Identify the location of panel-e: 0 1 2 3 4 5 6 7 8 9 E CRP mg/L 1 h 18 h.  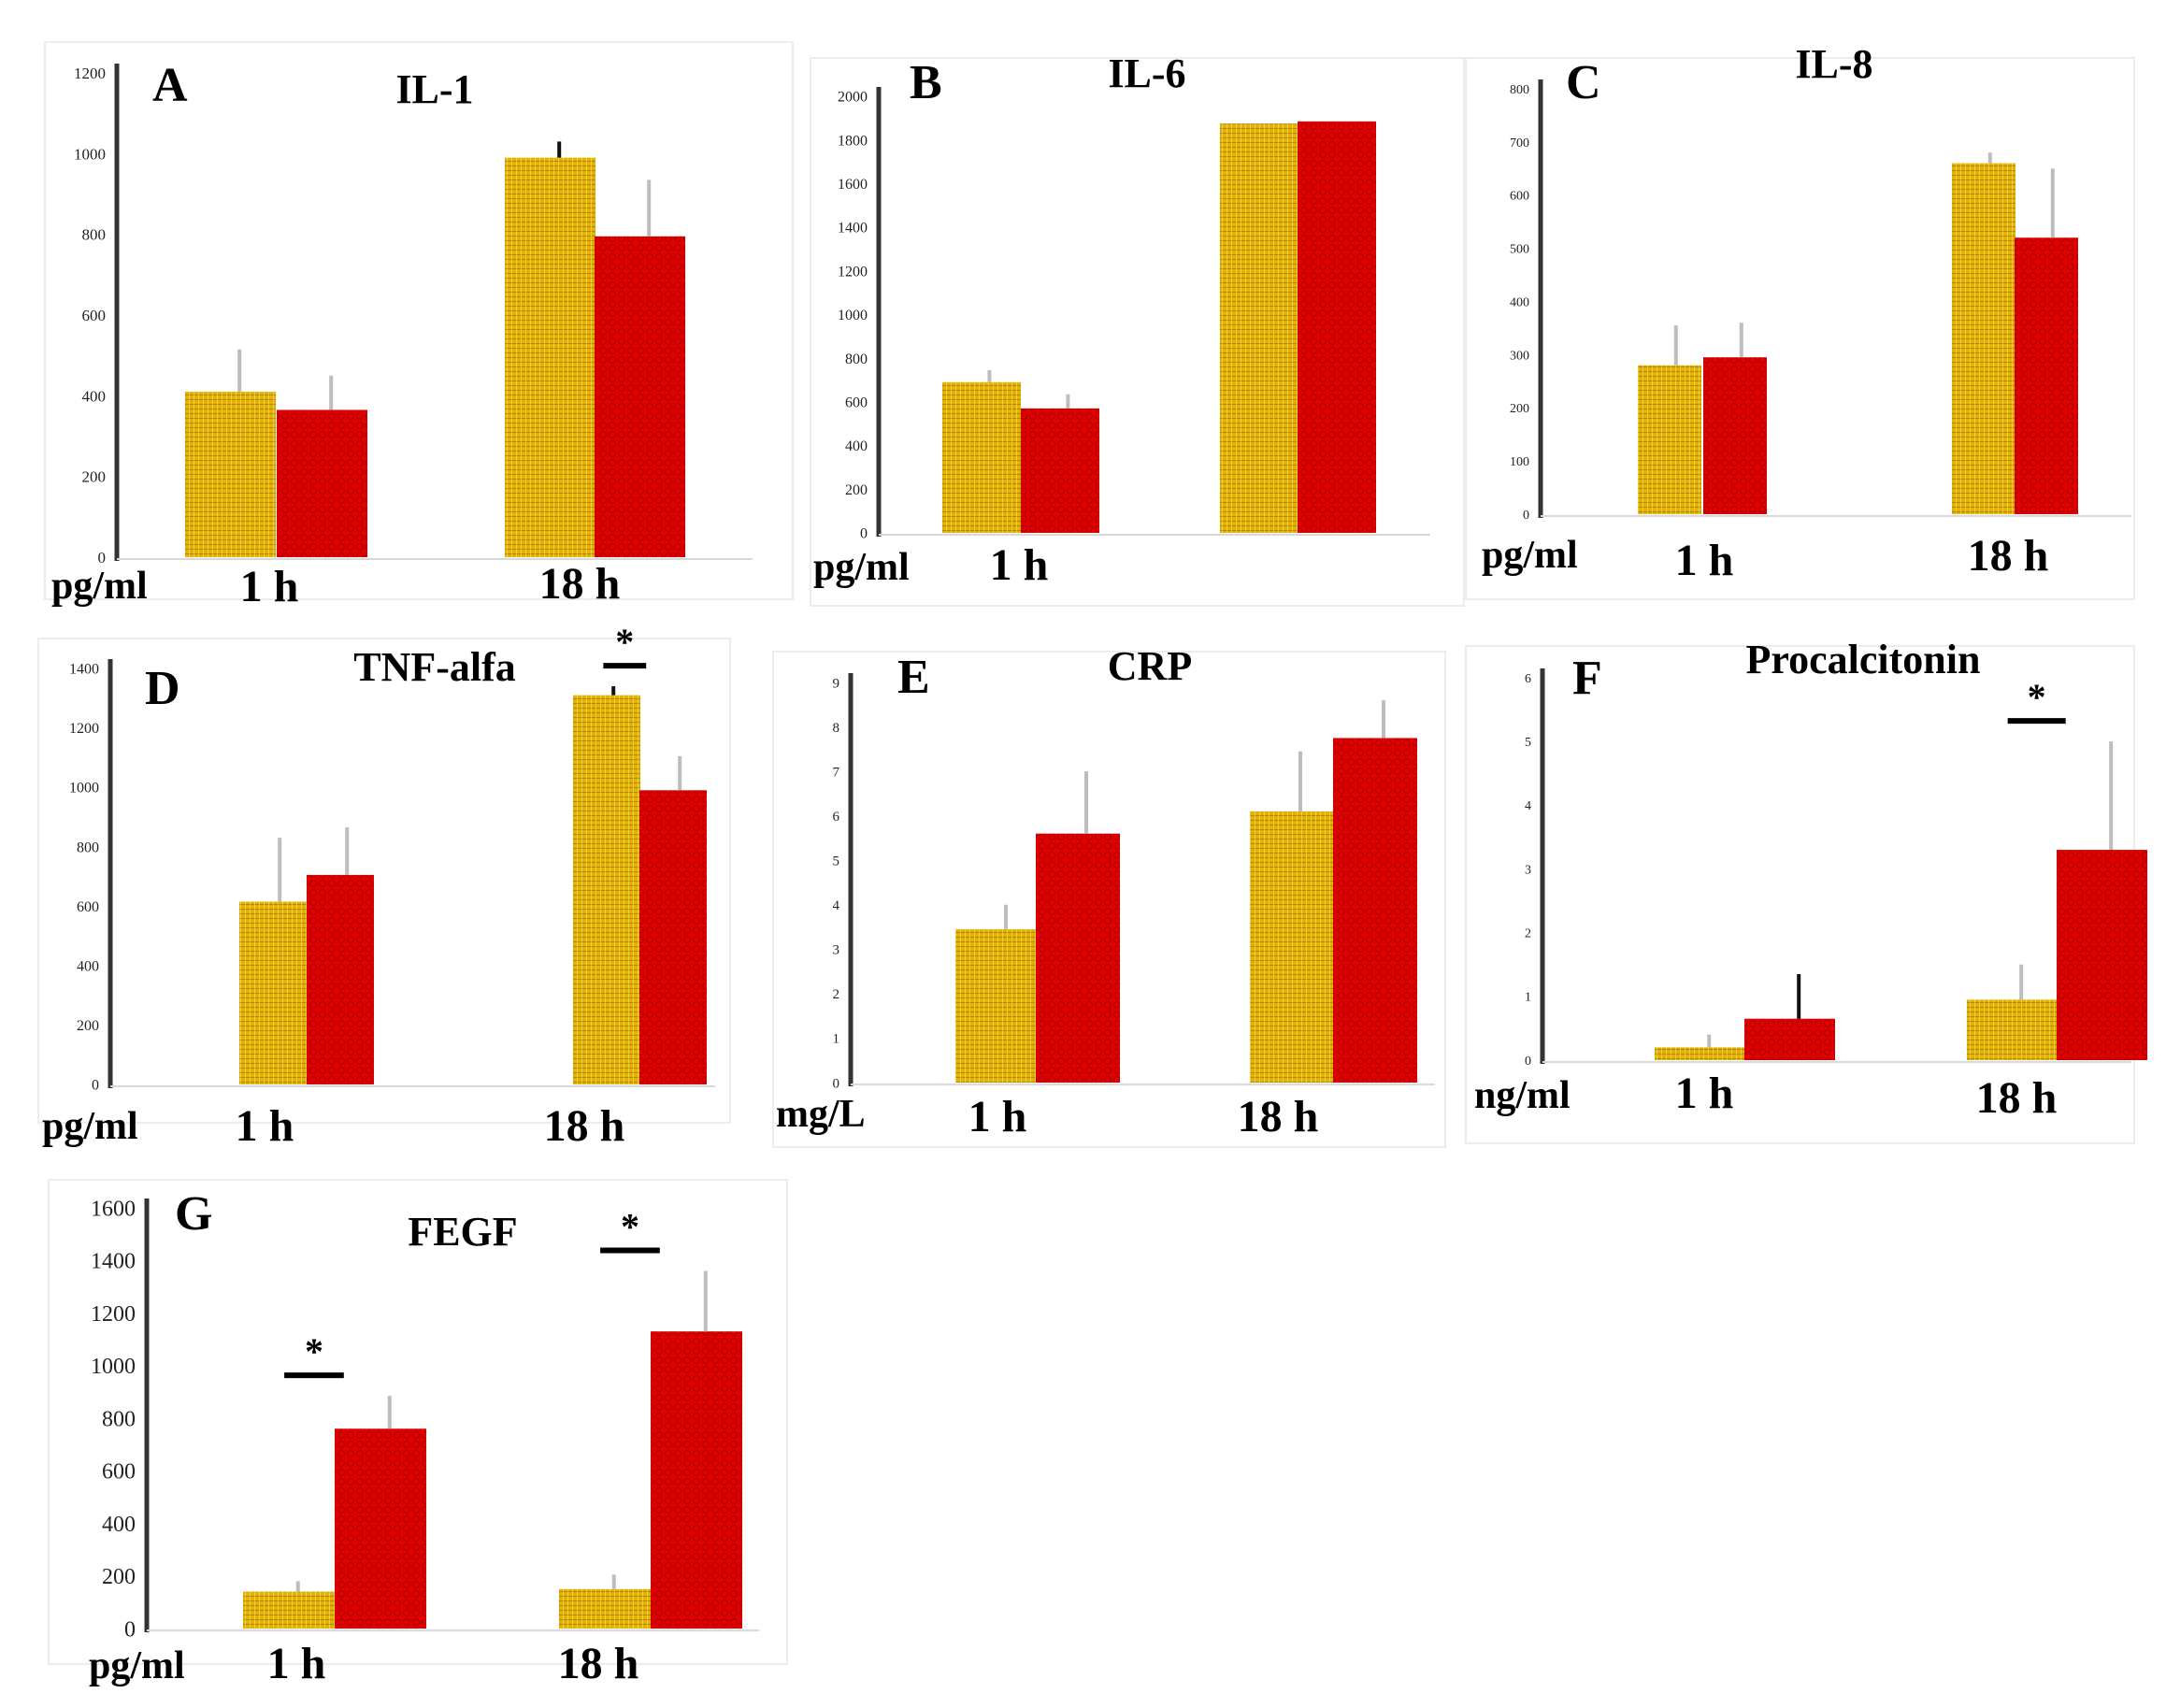
(1109, 895).